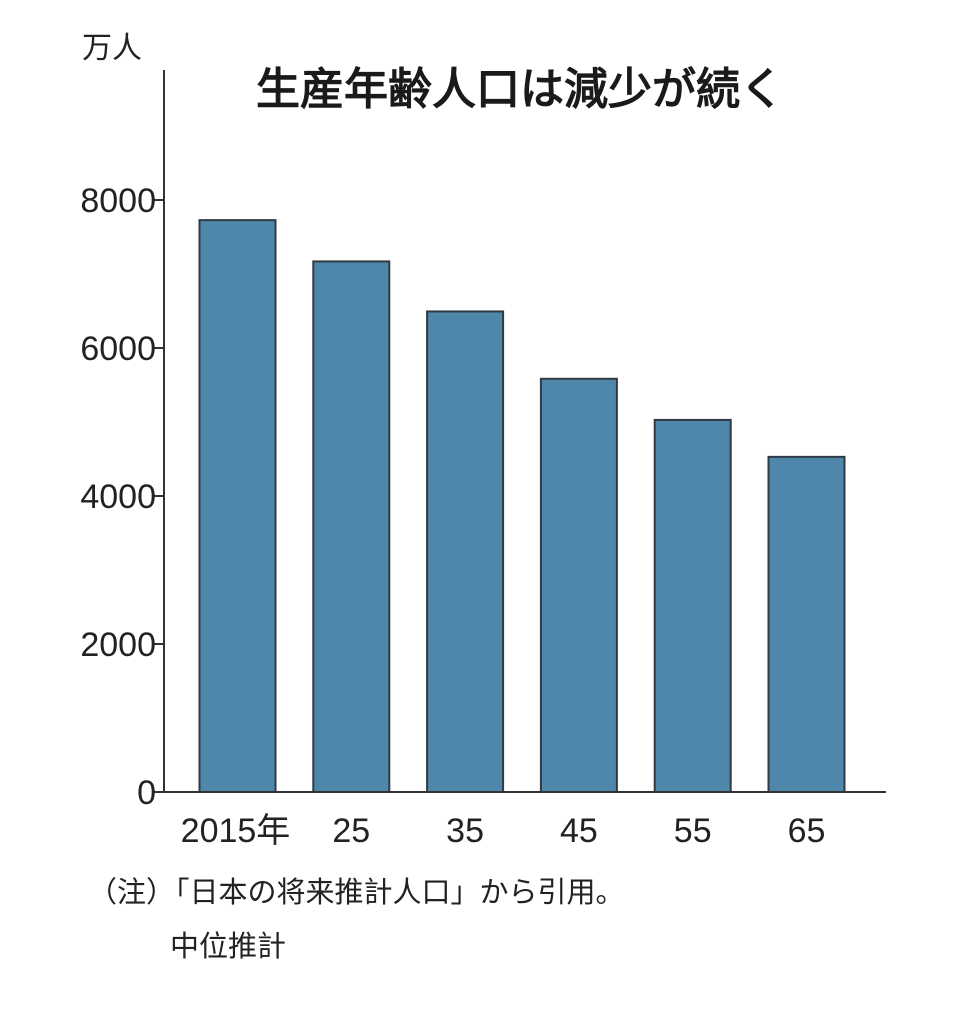  Describe the element at coordinates (503, 831) in the screenshot. I see `x-axis-ticks: 2015年 25 35 45 55 65` at that location.